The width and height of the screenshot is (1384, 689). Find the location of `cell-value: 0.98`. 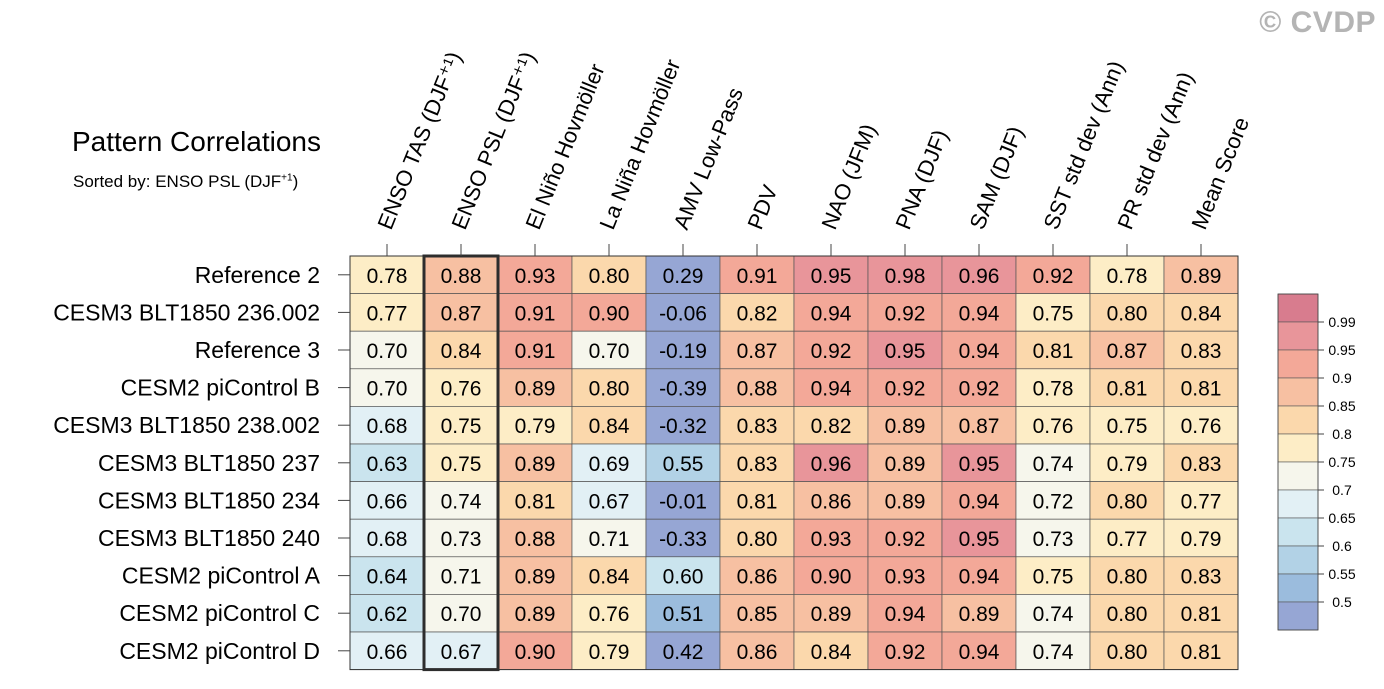

cell-value: 0.98 is located at coordinates (905, 276).